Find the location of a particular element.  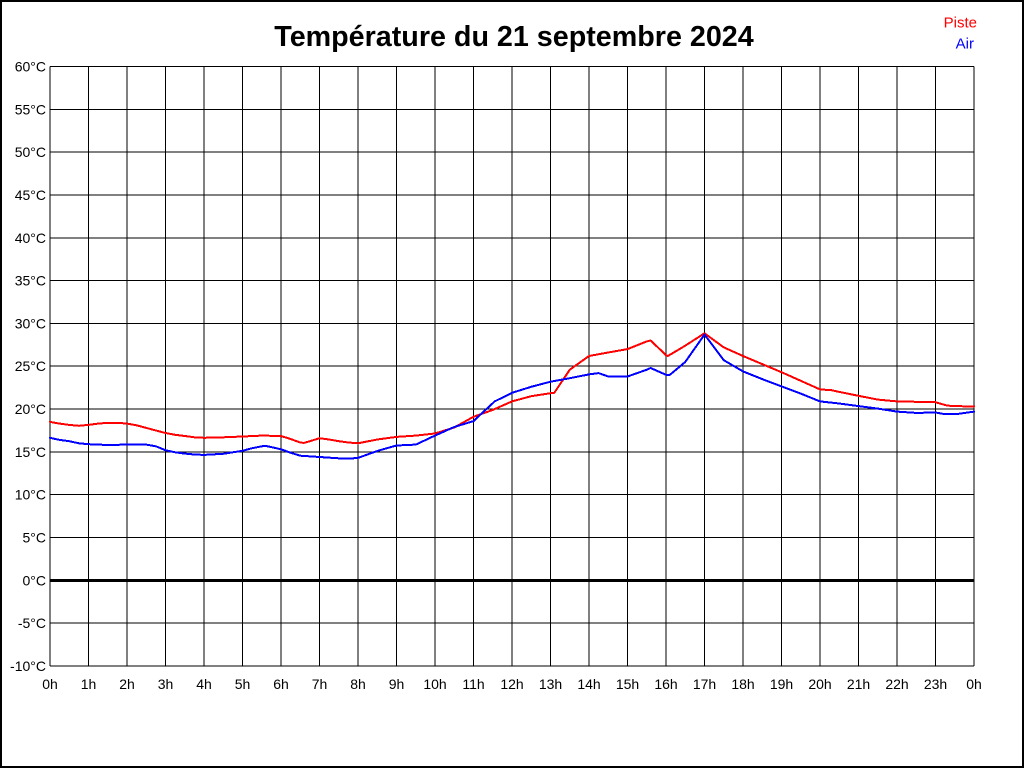

svg-text: 2h is located at coordinates (127, 684).